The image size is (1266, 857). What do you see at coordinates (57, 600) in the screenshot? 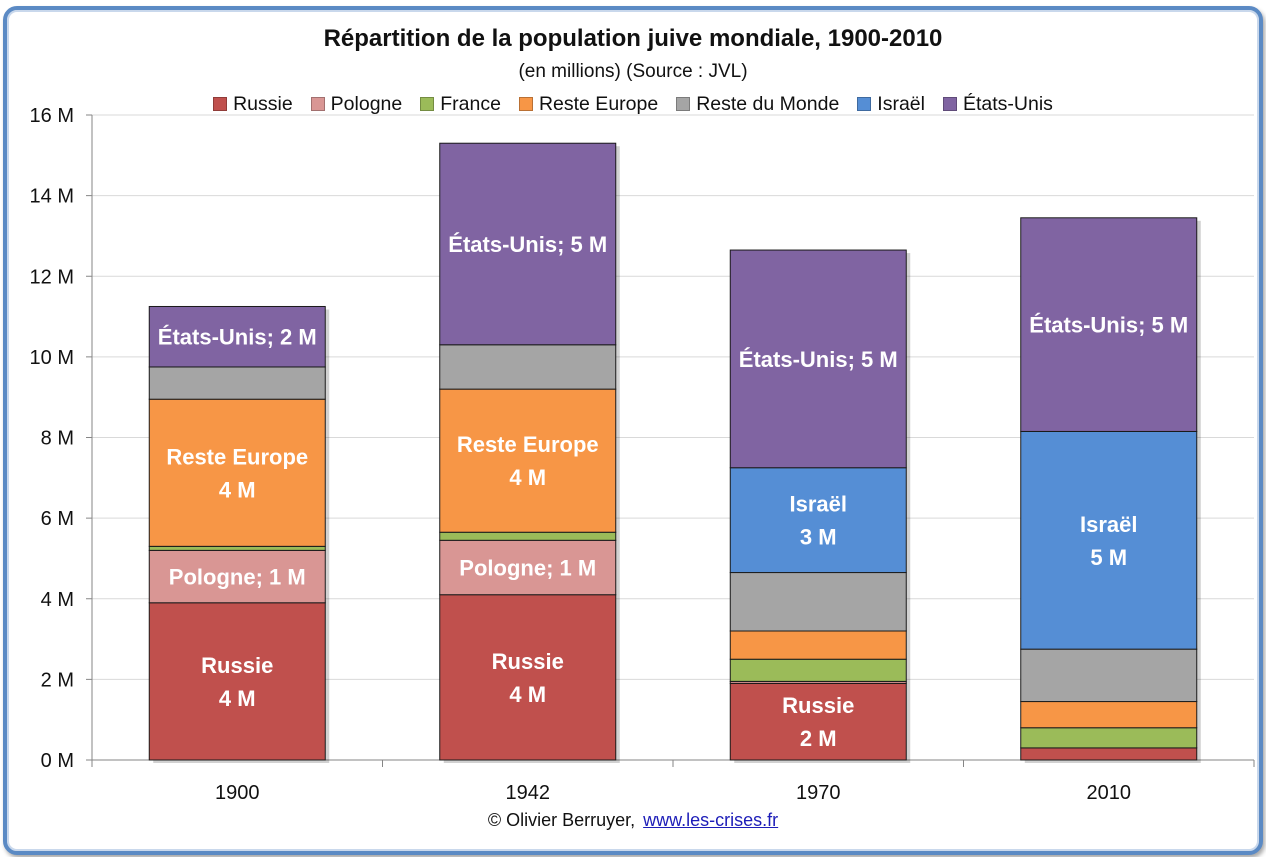
I see `y-tick-label: 4 M` at bounding box center [57, 600].